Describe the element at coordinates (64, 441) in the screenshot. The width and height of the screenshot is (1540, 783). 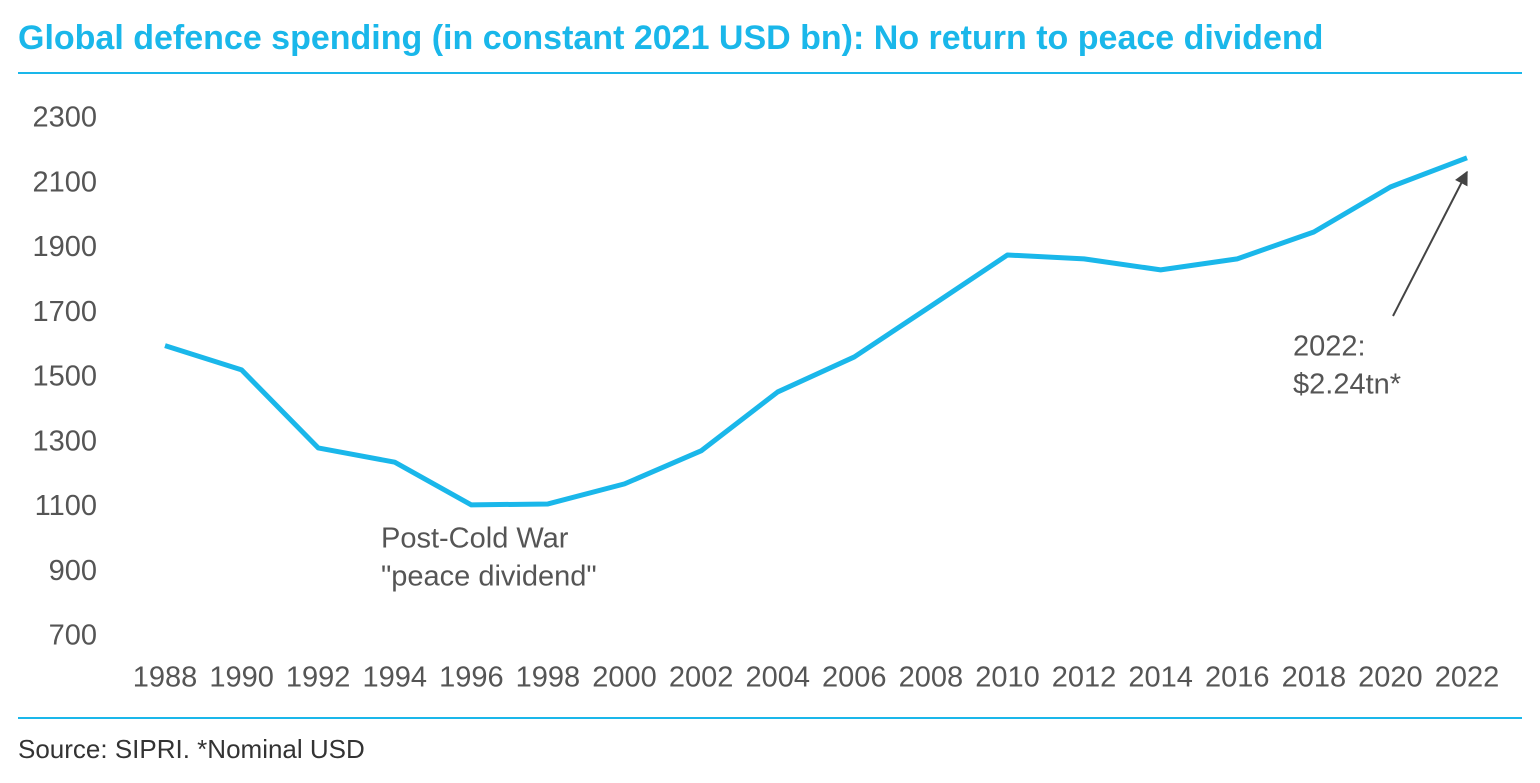
I see `y-tick-label: 1300` at that location.